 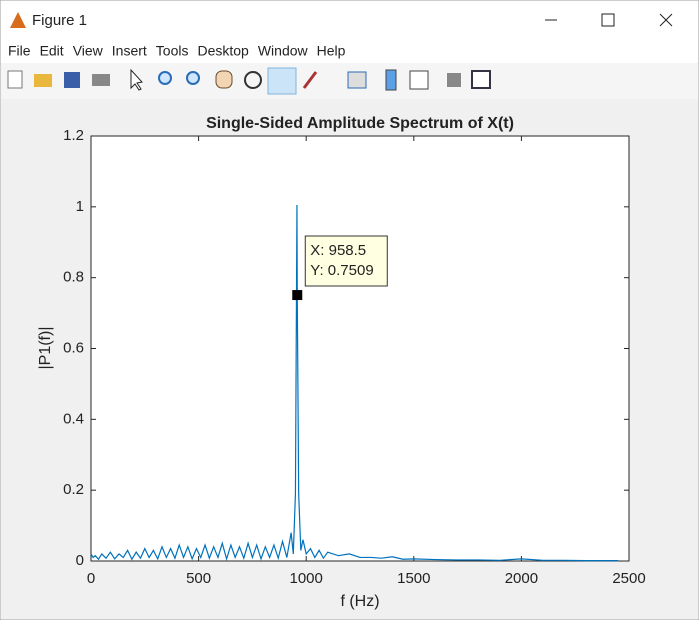 What do you see at coordinates (172, 51) in the screenshot?
I see `menu-item: Tools` at bounding box center [172, 51].